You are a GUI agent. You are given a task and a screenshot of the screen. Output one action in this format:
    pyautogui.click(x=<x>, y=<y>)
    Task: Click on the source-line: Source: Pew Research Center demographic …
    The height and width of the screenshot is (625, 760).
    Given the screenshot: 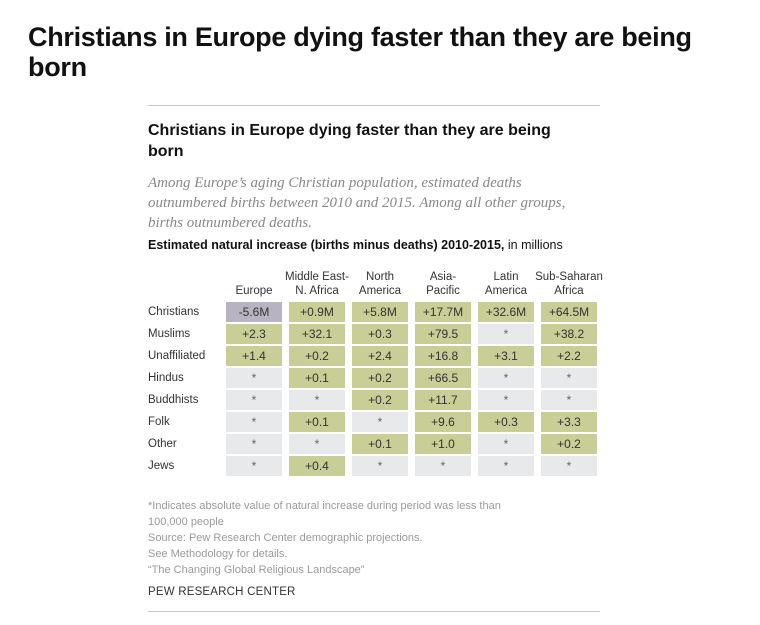 What is the action you would take?
    pyautogui.click(x=285, y=538)
    